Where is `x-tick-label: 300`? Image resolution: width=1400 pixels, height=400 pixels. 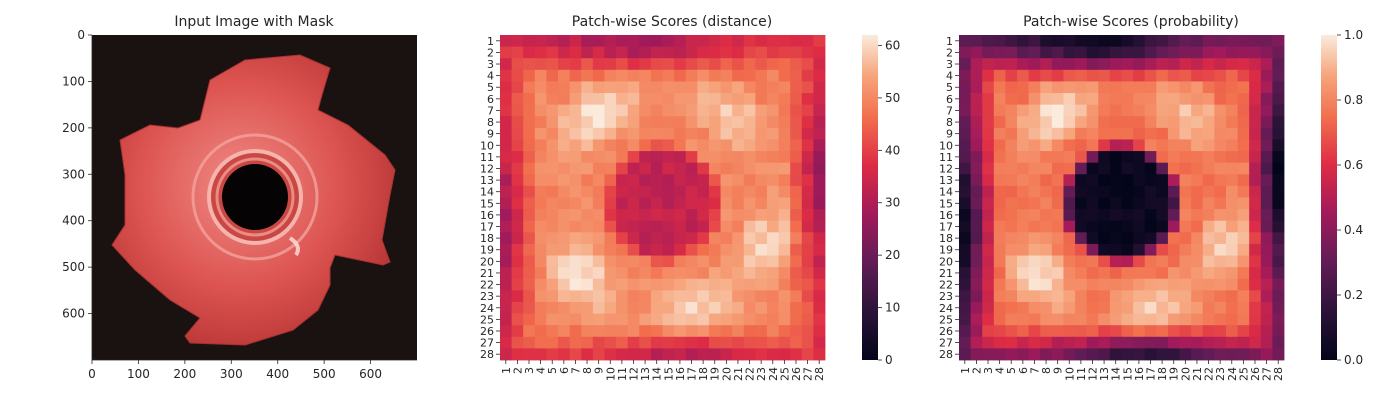
x-tick-label: 300 is located at coordinates (231, 374).